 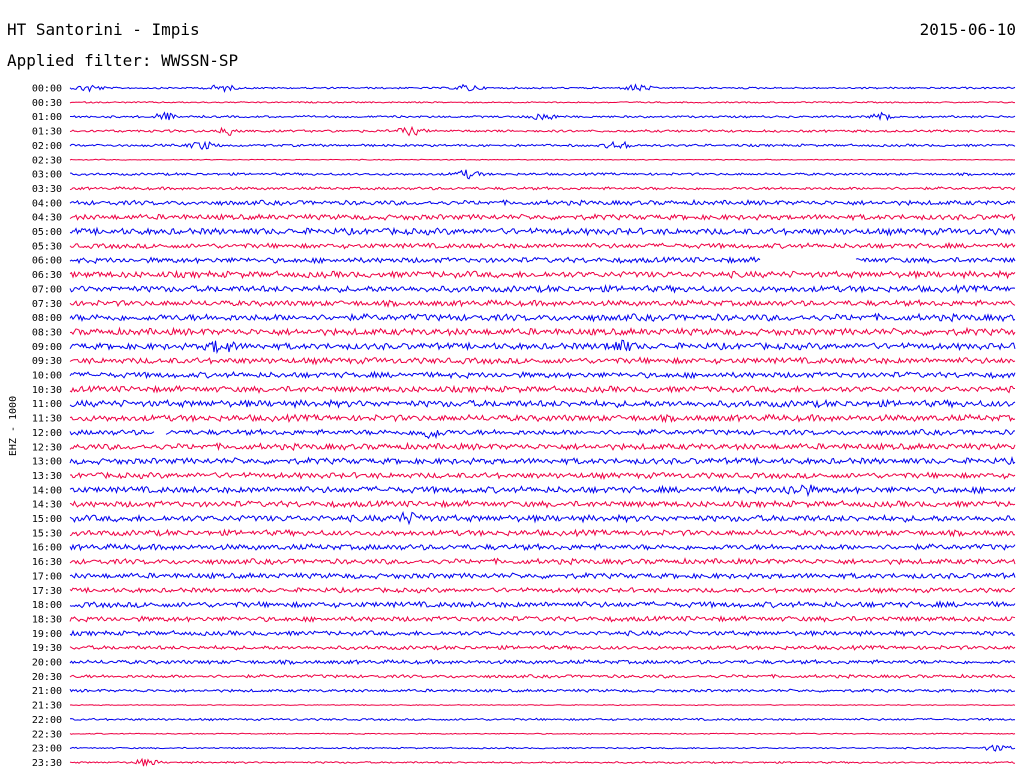 I want to click on time-label: 17:00, so click(x=47, y=576).